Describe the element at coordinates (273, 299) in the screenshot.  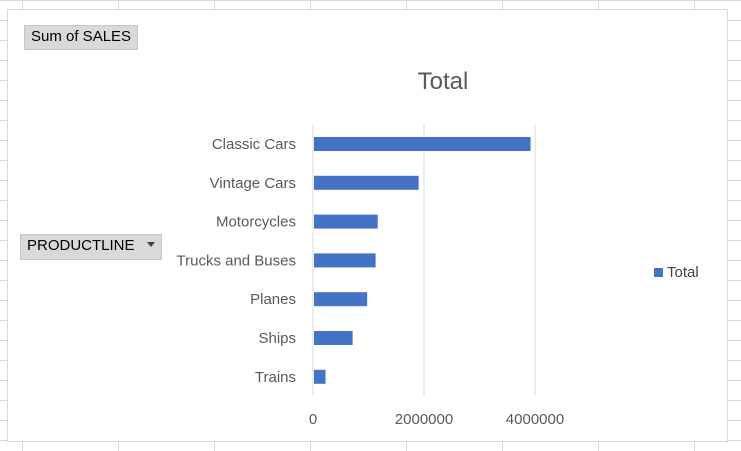
I see `category-label: Planes` at that location.